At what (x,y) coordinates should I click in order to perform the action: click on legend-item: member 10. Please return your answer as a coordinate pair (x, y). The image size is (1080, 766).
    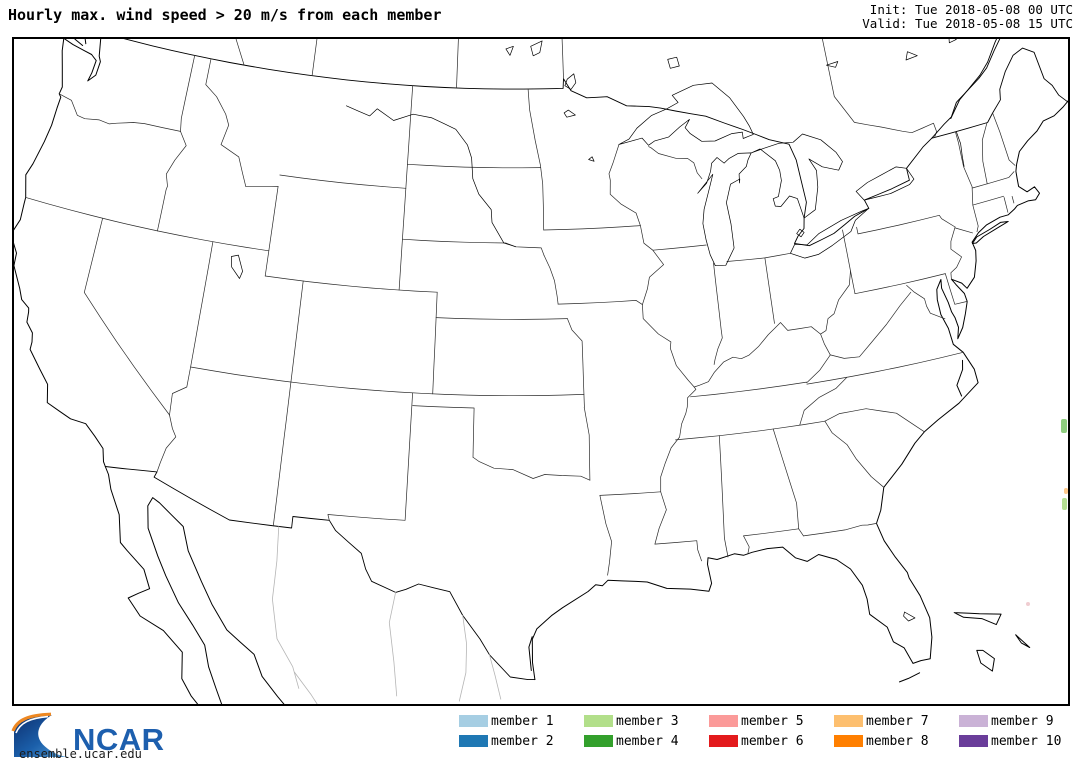
    Looking at the image, I should click on (1019, 741).